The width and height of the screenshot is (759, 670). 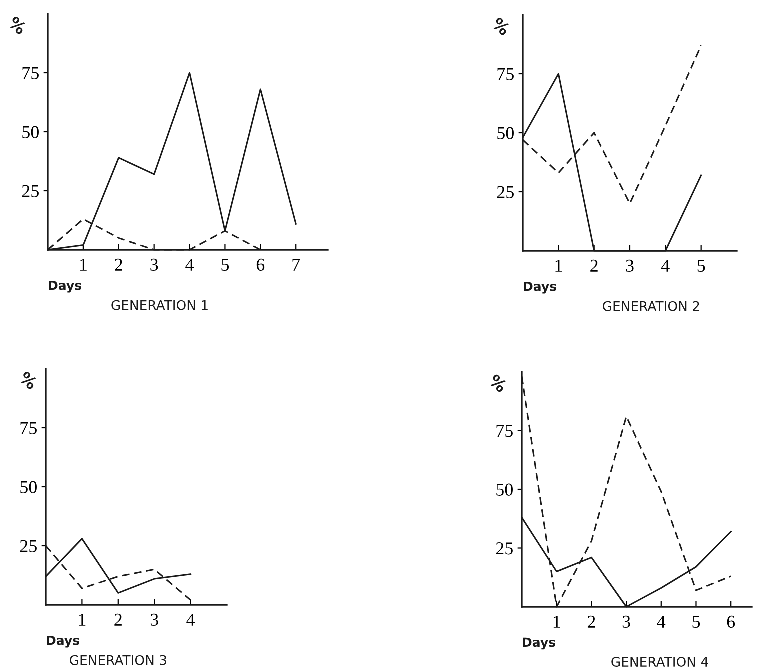 What do you see at coordinates (660, 662) in the screenshot?
I see `text: GENERATION 4` at bounding box center [660, 662].